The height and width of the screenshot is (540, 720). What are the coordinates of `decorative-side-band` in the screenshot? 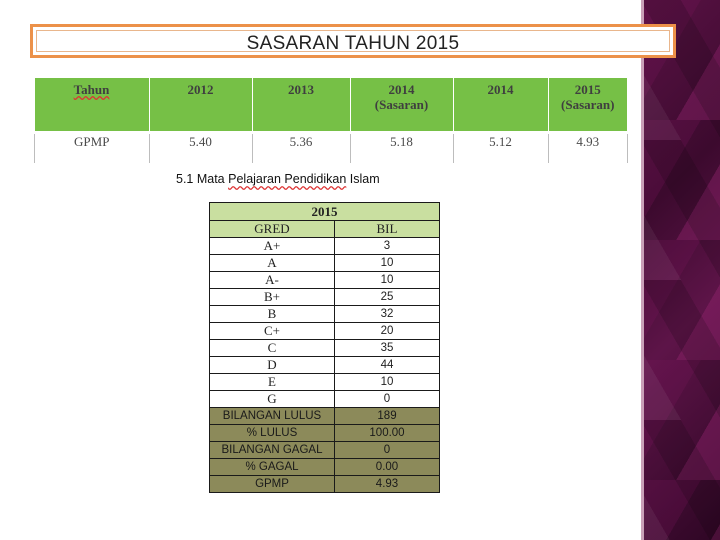 It's located at (680, 270).